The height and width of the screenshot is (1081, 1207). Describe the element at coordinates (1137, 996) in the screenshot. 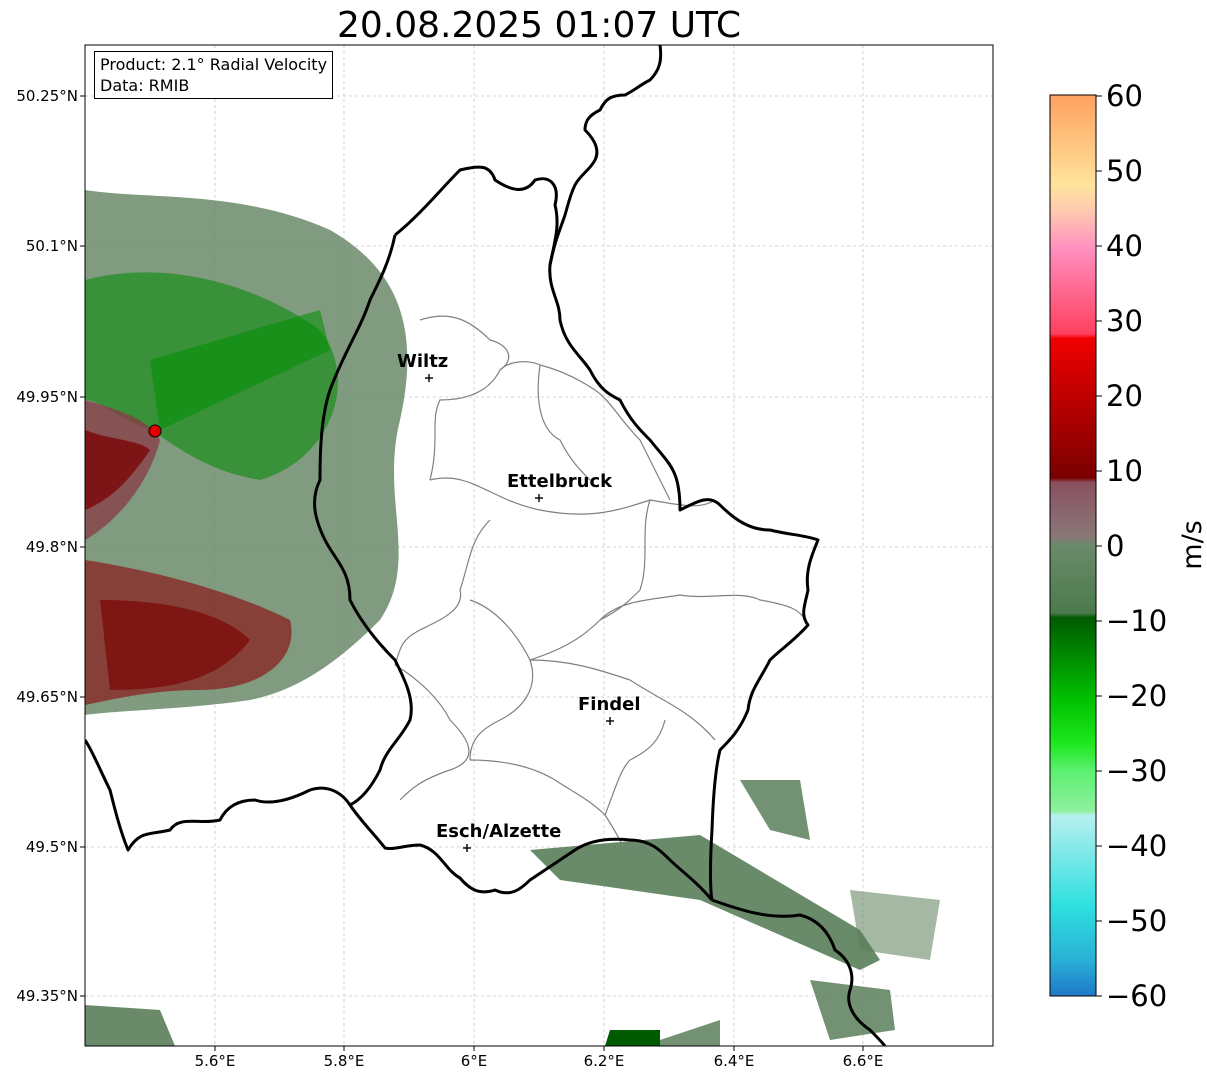

I see `colorbar-tick-label: −60` at that location.